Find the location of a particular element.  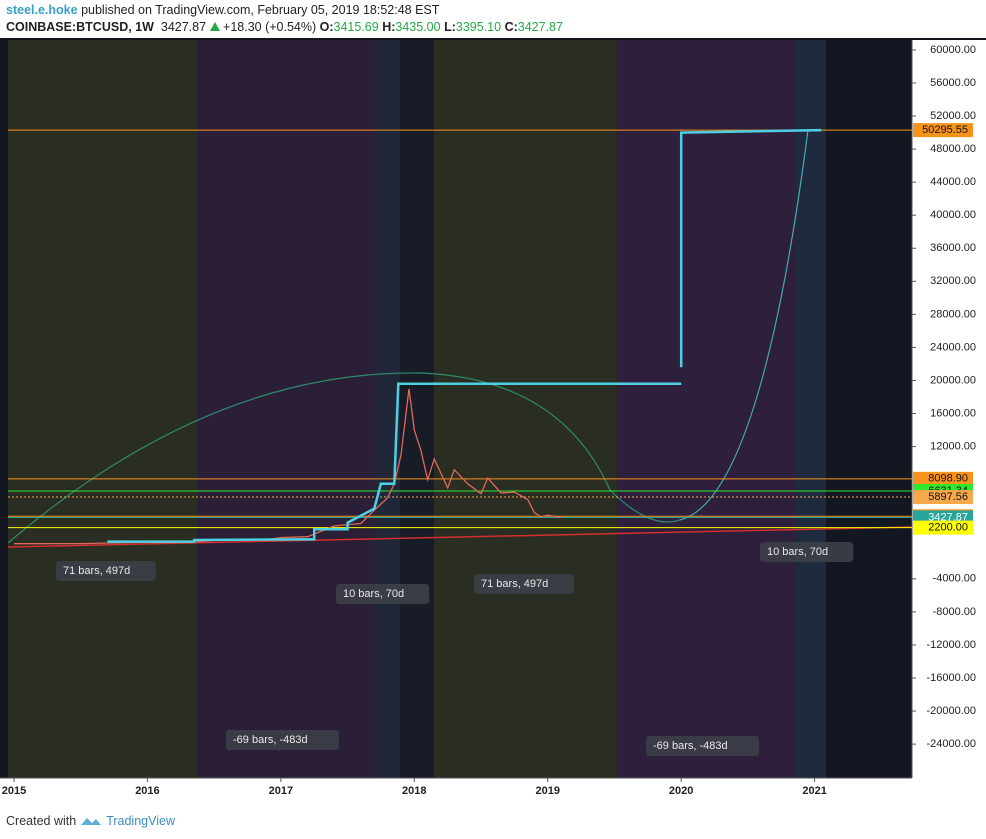

y-tick-label: -20000.00 is located at coordinates (951, 711).